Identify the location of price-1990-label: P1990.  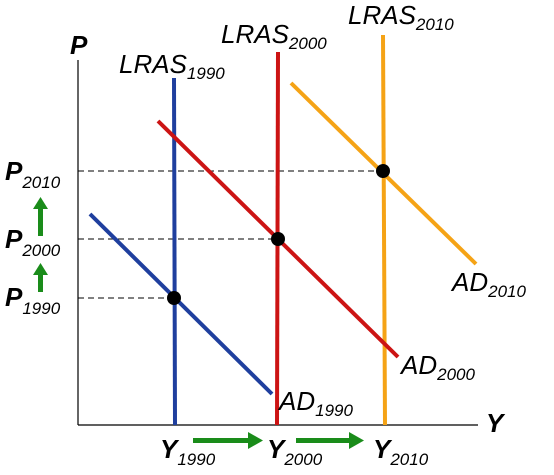
(33, 300).